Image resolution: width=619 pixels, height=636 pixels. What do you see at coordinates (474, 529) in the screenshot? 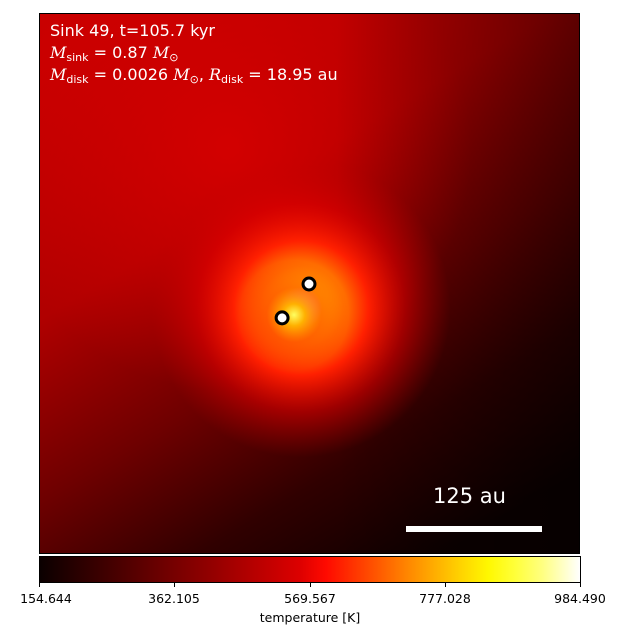
I see `scale-bar` at bounding box center [474, 529].